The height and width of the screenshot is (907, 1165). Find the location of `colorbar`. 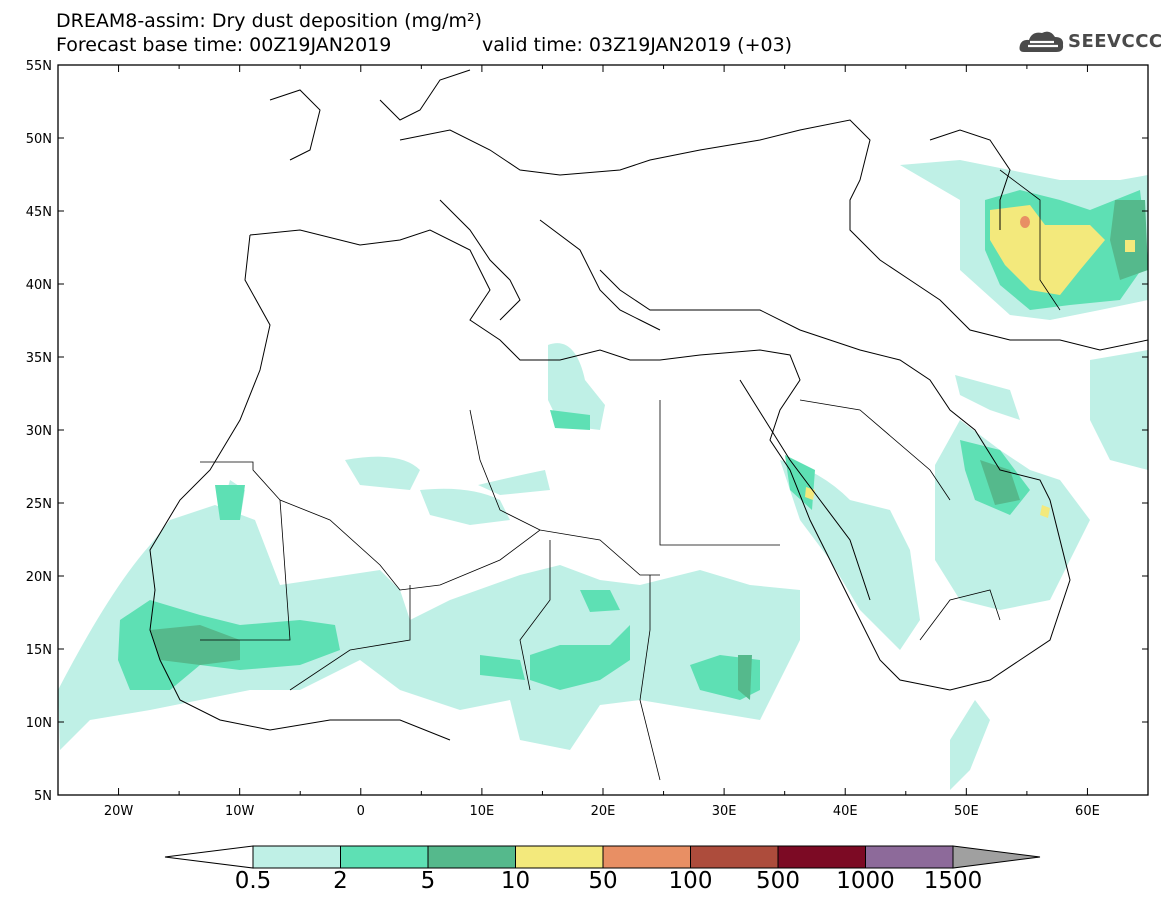

colorbar is located at coordinates (602, 857).